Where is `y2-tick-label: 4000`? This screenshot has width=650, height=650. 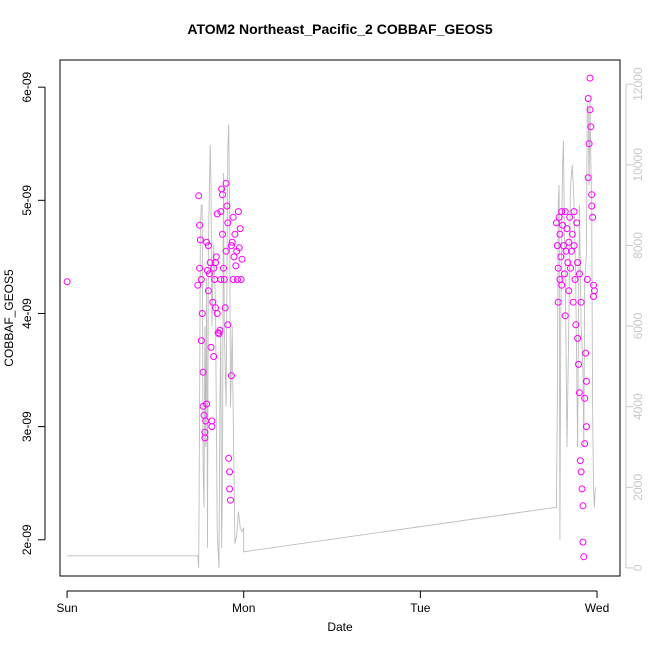
y2-tick-label: 4000 is located at coordinates (638, 406).